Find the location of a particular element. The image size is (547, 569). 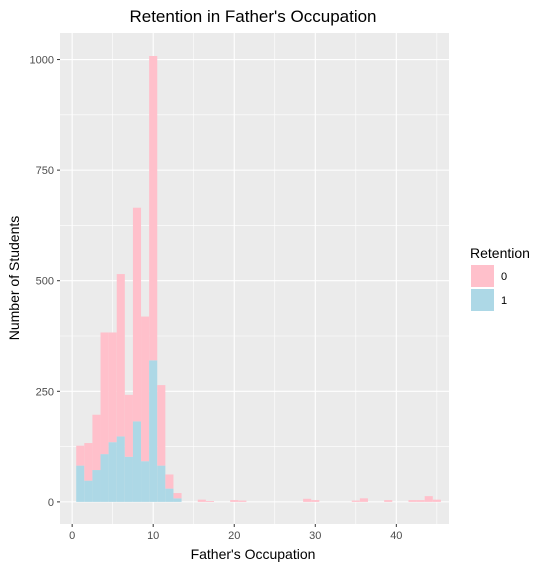

legend-label-0: 0 is located at coordinates (504, 277).